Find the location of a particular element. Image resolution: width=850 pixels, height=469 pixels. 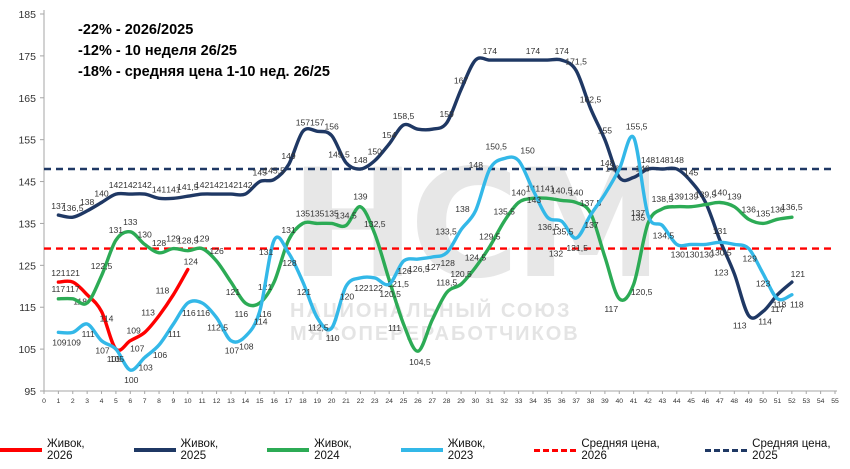

data-point-label: 107 is located at coordinates (232, 351).